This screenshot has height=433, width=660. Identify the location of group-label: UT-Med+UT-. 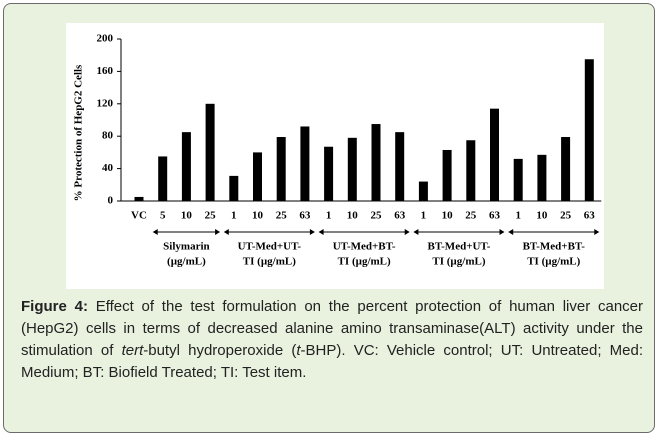
(270, 247).